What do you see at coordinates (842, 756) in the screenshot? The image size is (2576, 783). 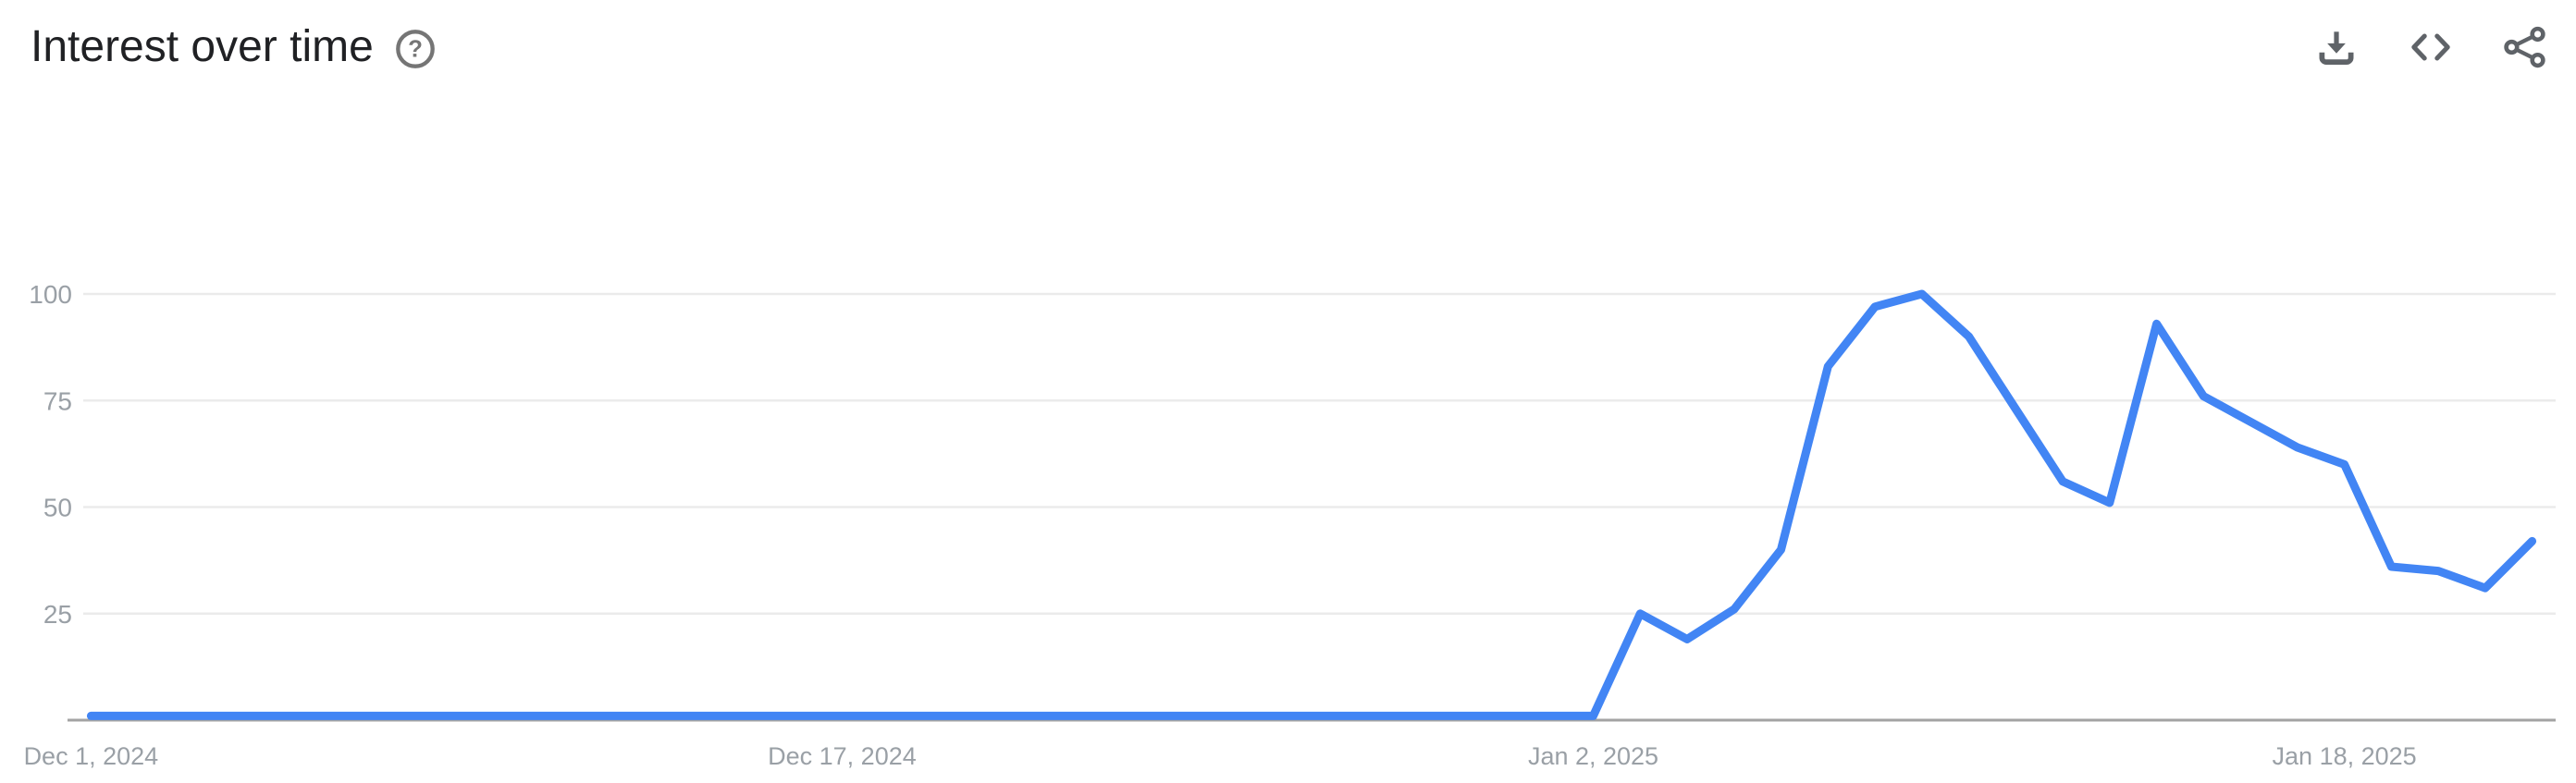 I see `x-tick-label: Dec 17, 2024` at bounding box center [842, 756].